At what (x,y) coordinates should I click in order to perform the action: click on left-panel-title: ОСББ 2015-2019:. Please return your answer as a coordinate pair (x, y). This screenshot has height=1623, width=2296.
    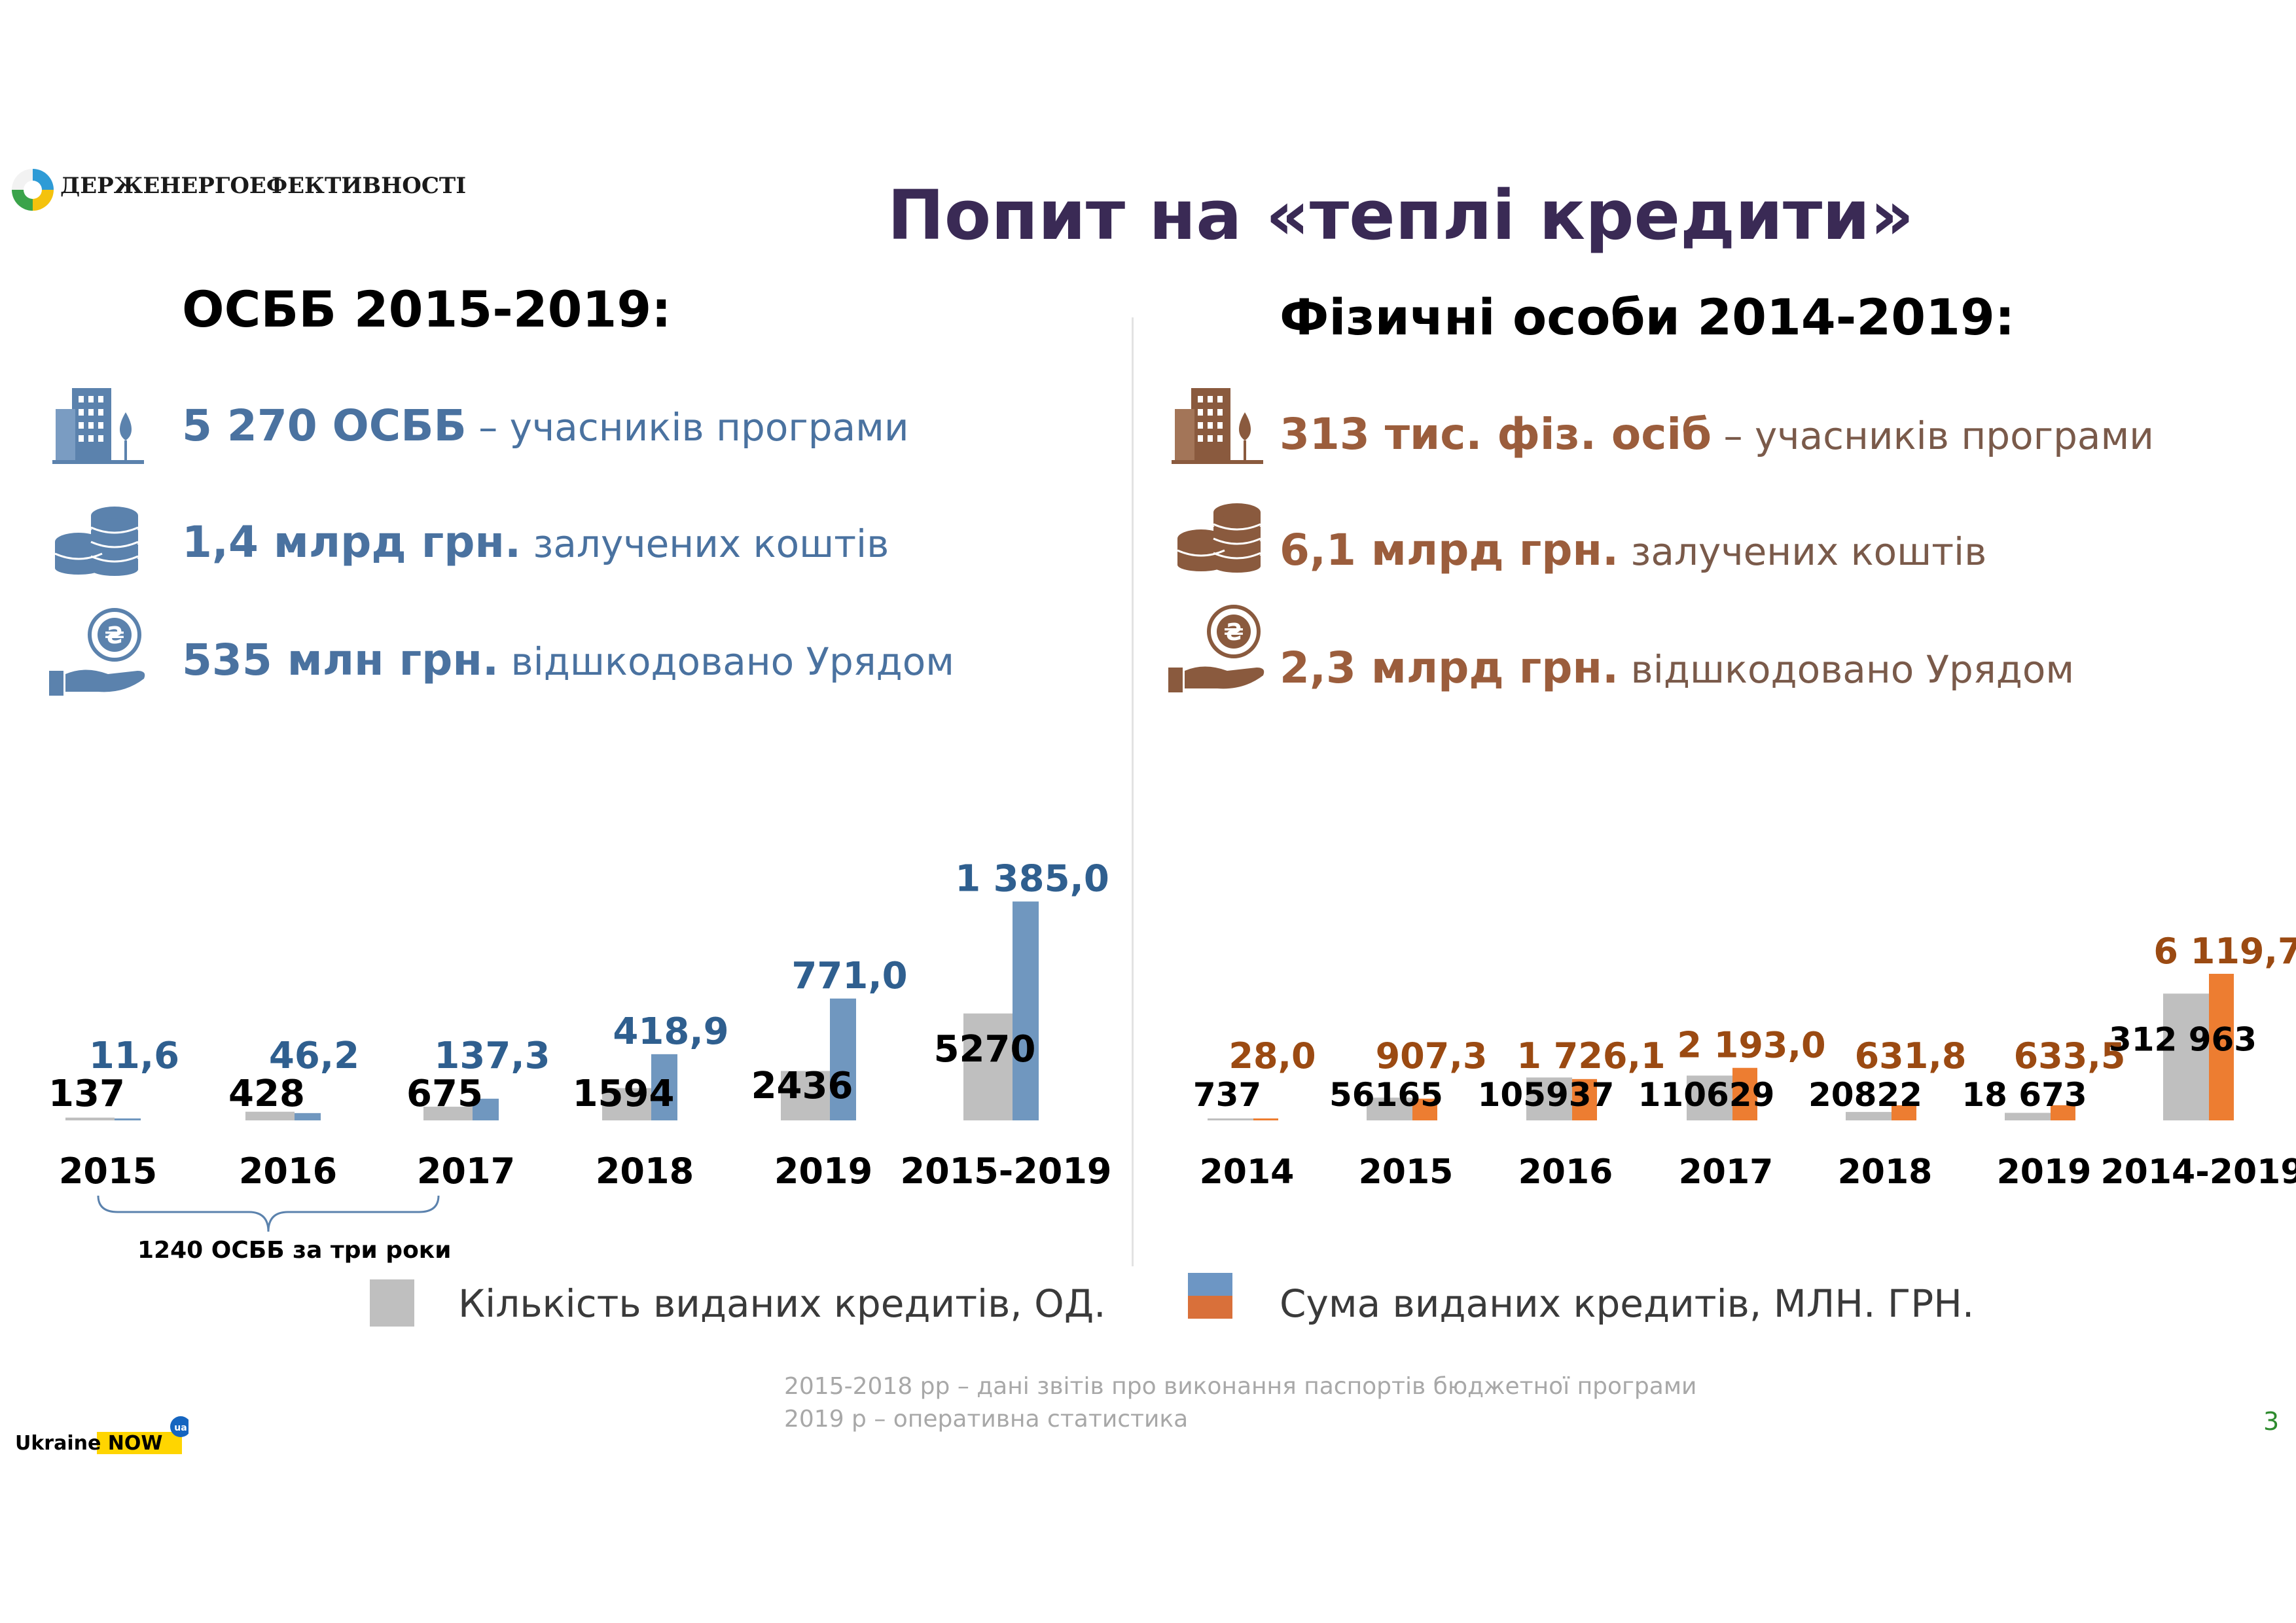
    Looking at the image, I should click on (427, 309).